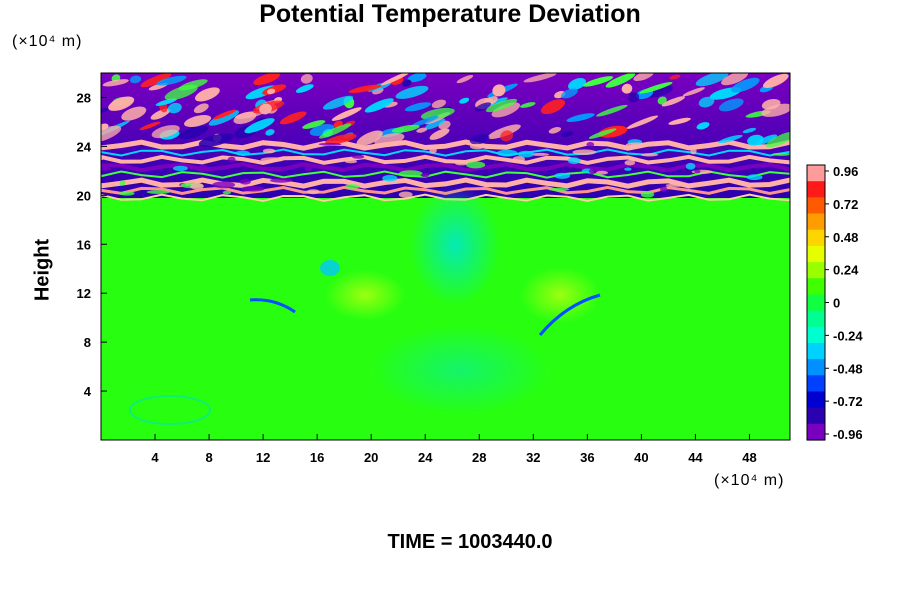 The height and width of the screenshot is (600, 900). What do you see at coordinates (848, 401) in the screenshot?
I see `colorbar-tick-label: -0.72` at bounding box center [848, 401].